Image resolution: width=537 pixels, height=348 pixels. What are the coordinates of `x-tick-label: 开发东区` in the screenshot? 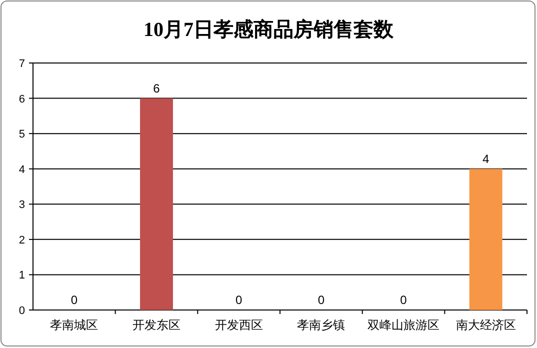 It's located at (156, 325).